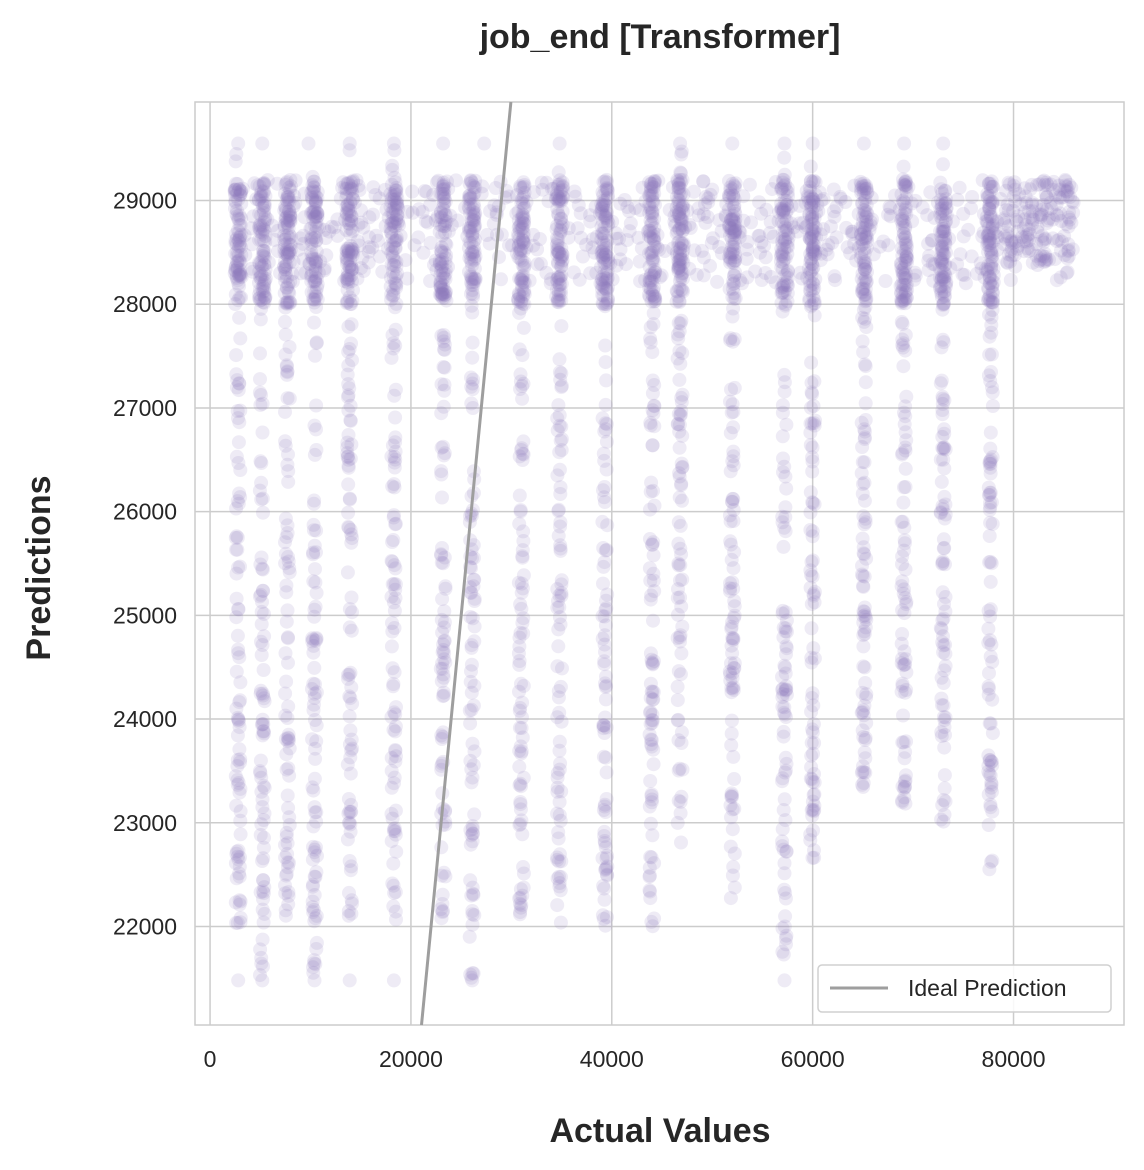  What do you see at coordinates (987, 988) in the screenshot?
I see `legend-label: Ideal Prediction` at bounding box center [987, 988].